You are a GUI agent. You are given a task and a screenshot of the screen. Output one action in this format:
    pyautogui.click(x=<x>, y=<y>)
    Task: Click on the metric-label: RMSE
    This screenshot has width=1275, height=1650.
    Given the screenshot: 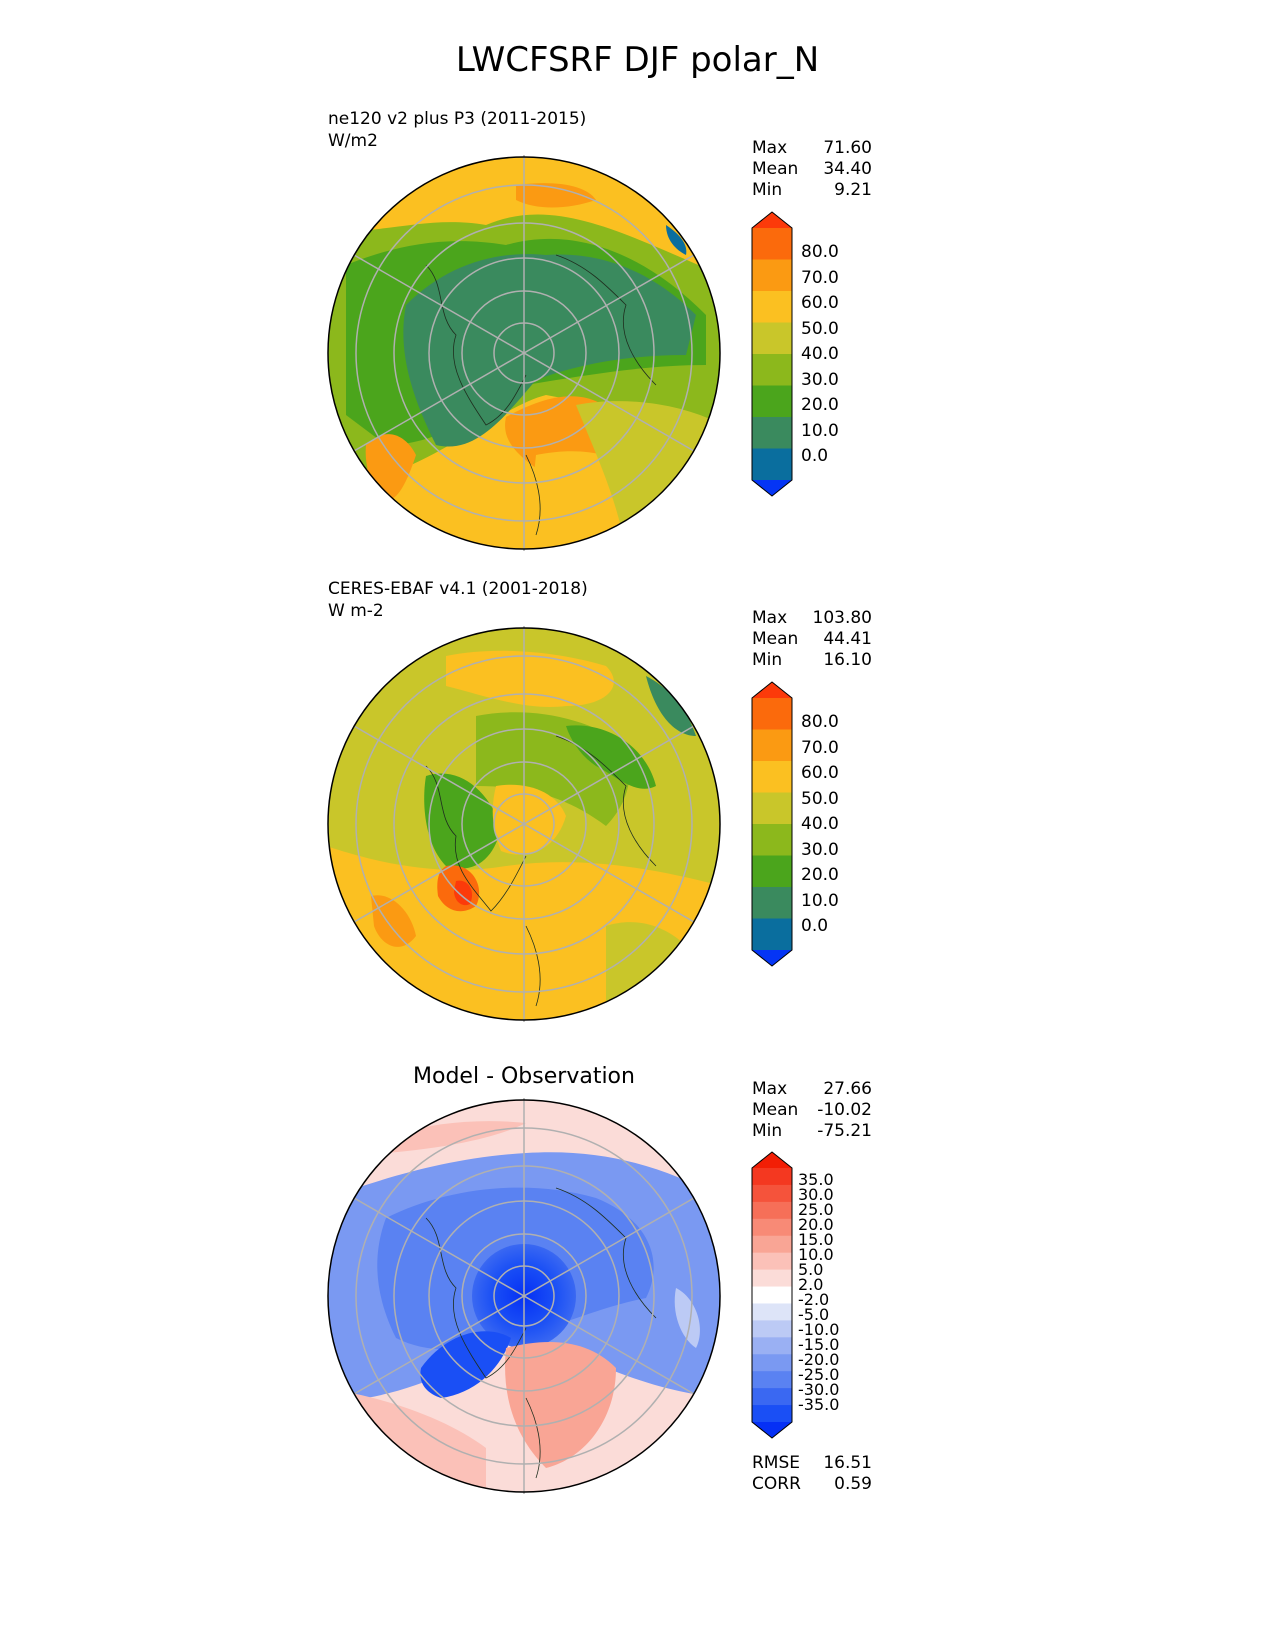 What is the action you would take?
    pyautogui.click(x=776, y=1463)
    